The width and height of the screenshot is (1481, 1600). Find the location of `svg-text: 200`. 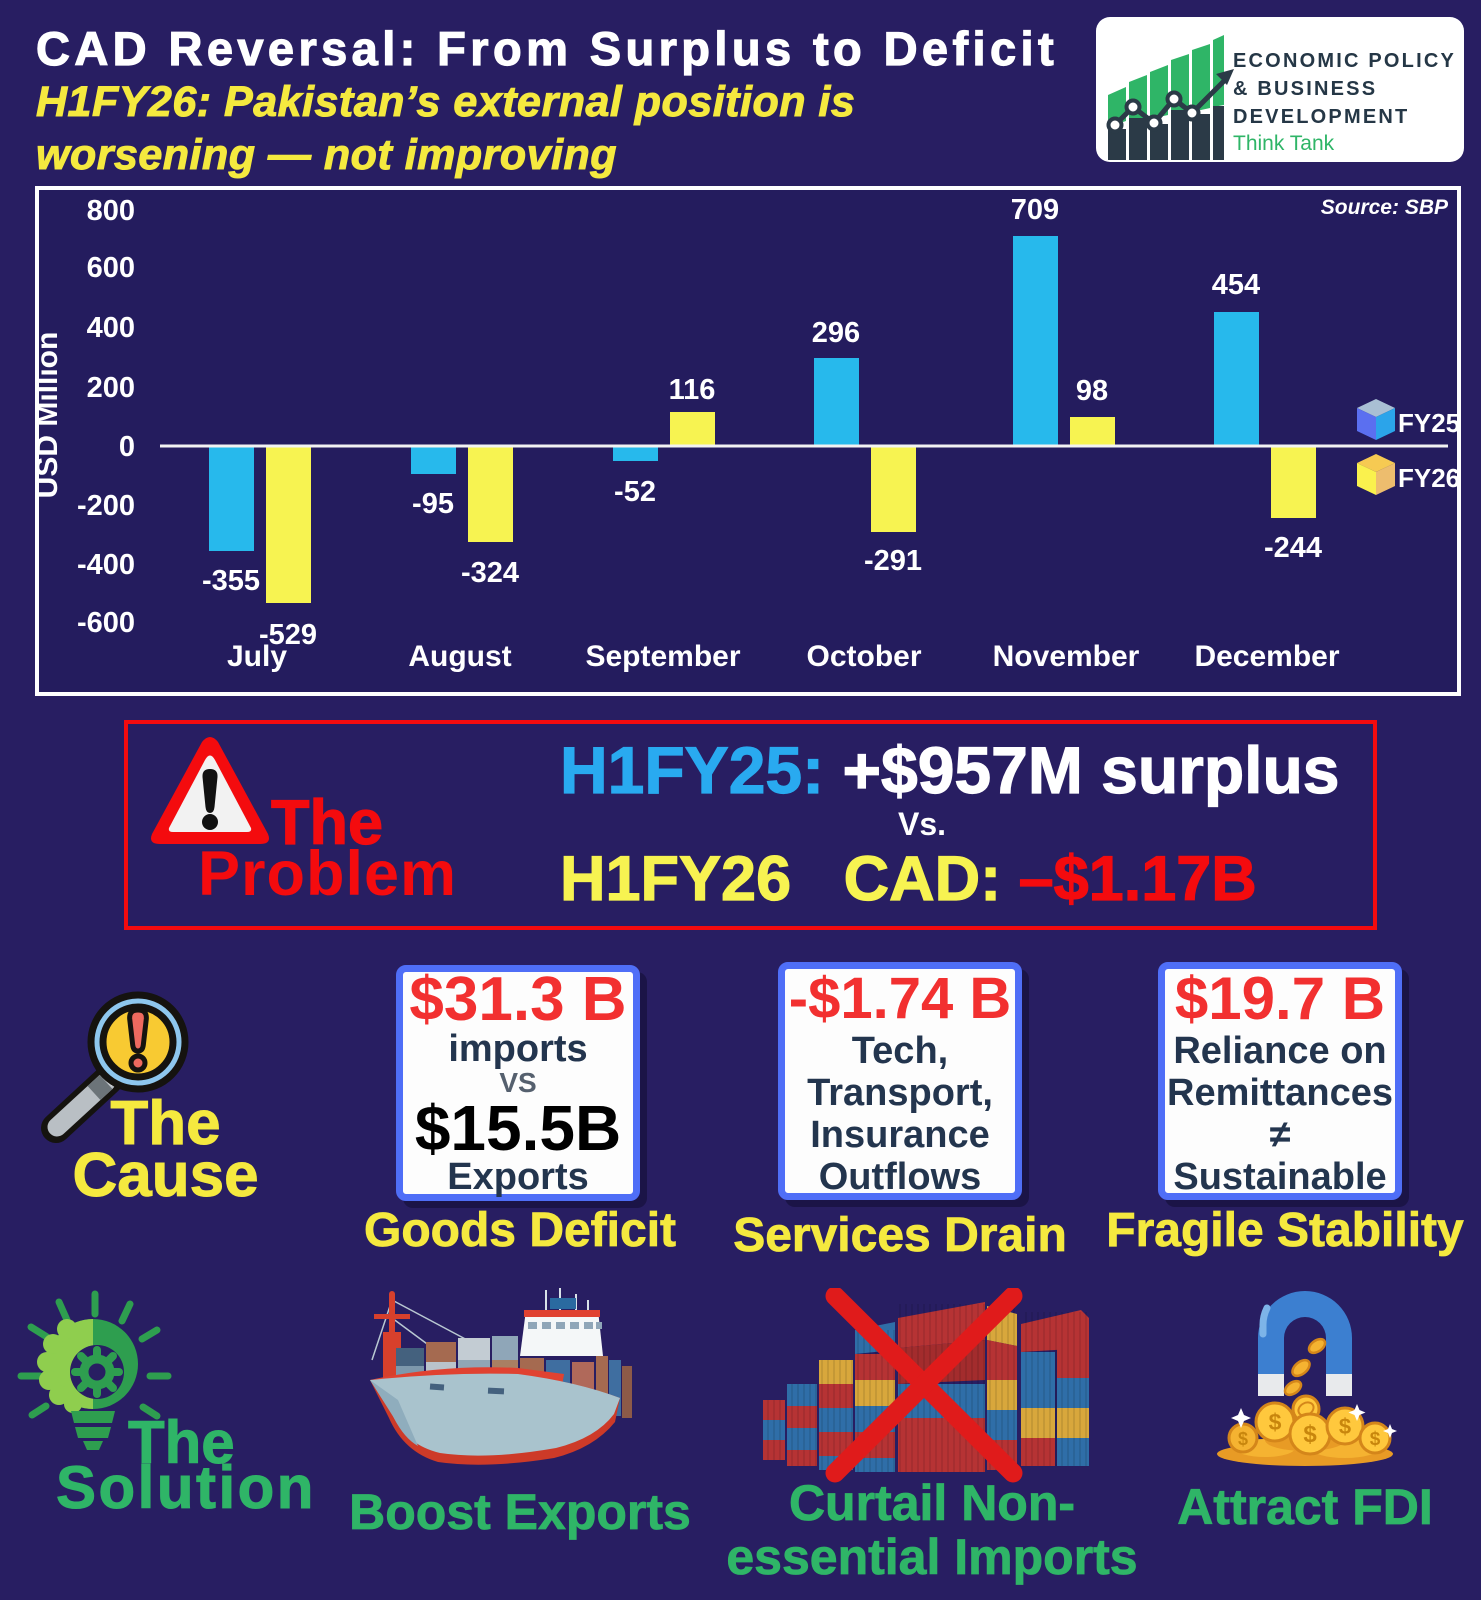

svg-text: 200 is located at coordinates (111, 388).